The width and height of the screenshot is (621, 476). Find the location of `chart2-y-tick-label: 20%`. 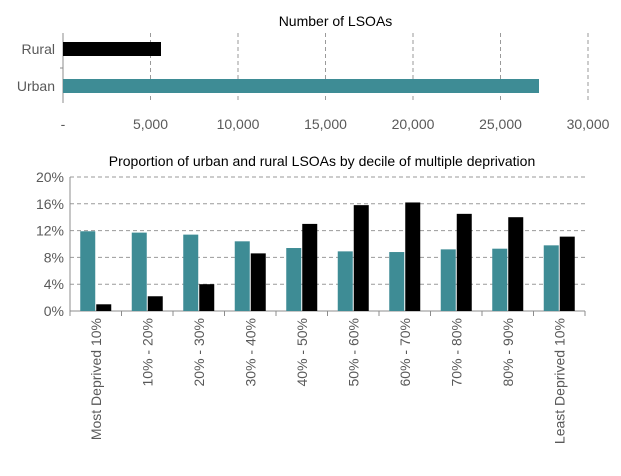

chart2-y-tick-label: 20% is located at coordinates (50, 177).